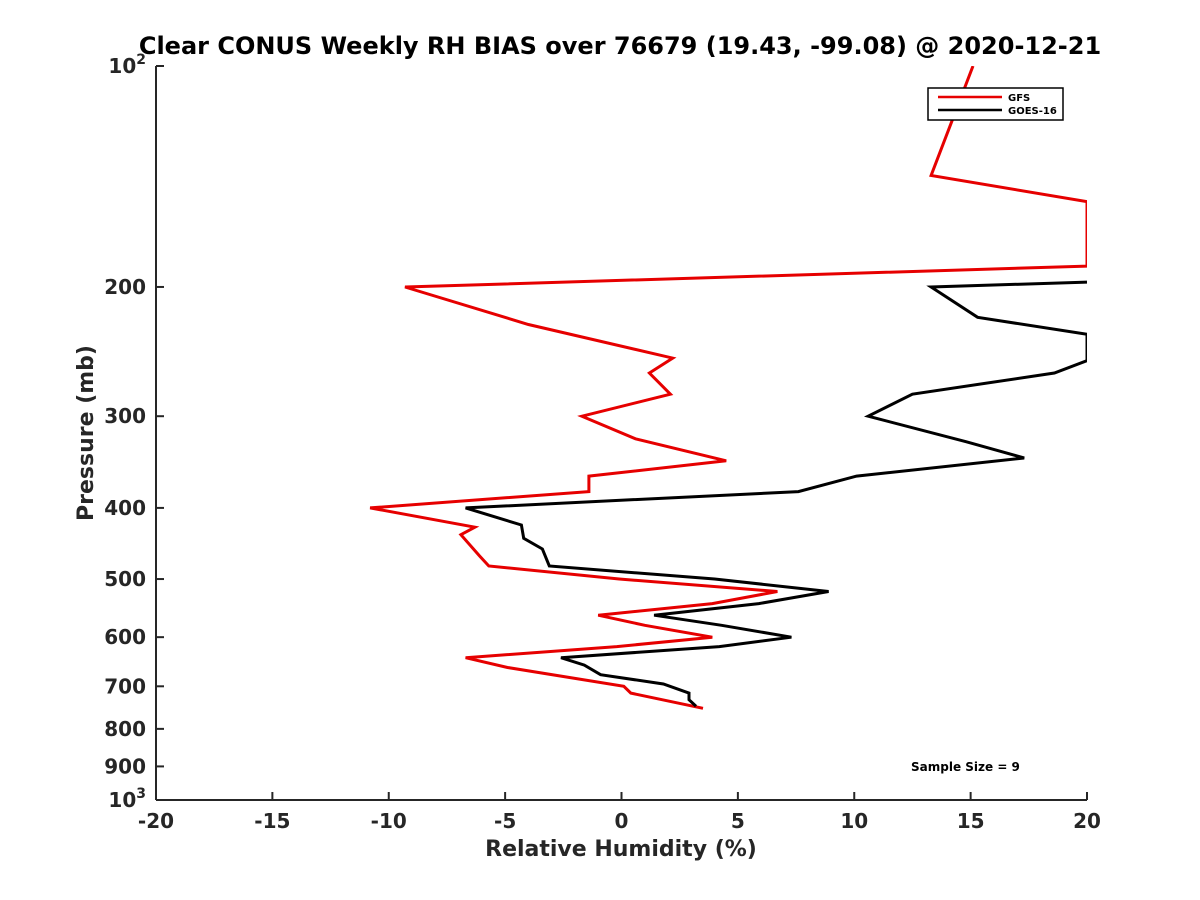  I want to click on y-tick-label: 500, so click(125, 579).